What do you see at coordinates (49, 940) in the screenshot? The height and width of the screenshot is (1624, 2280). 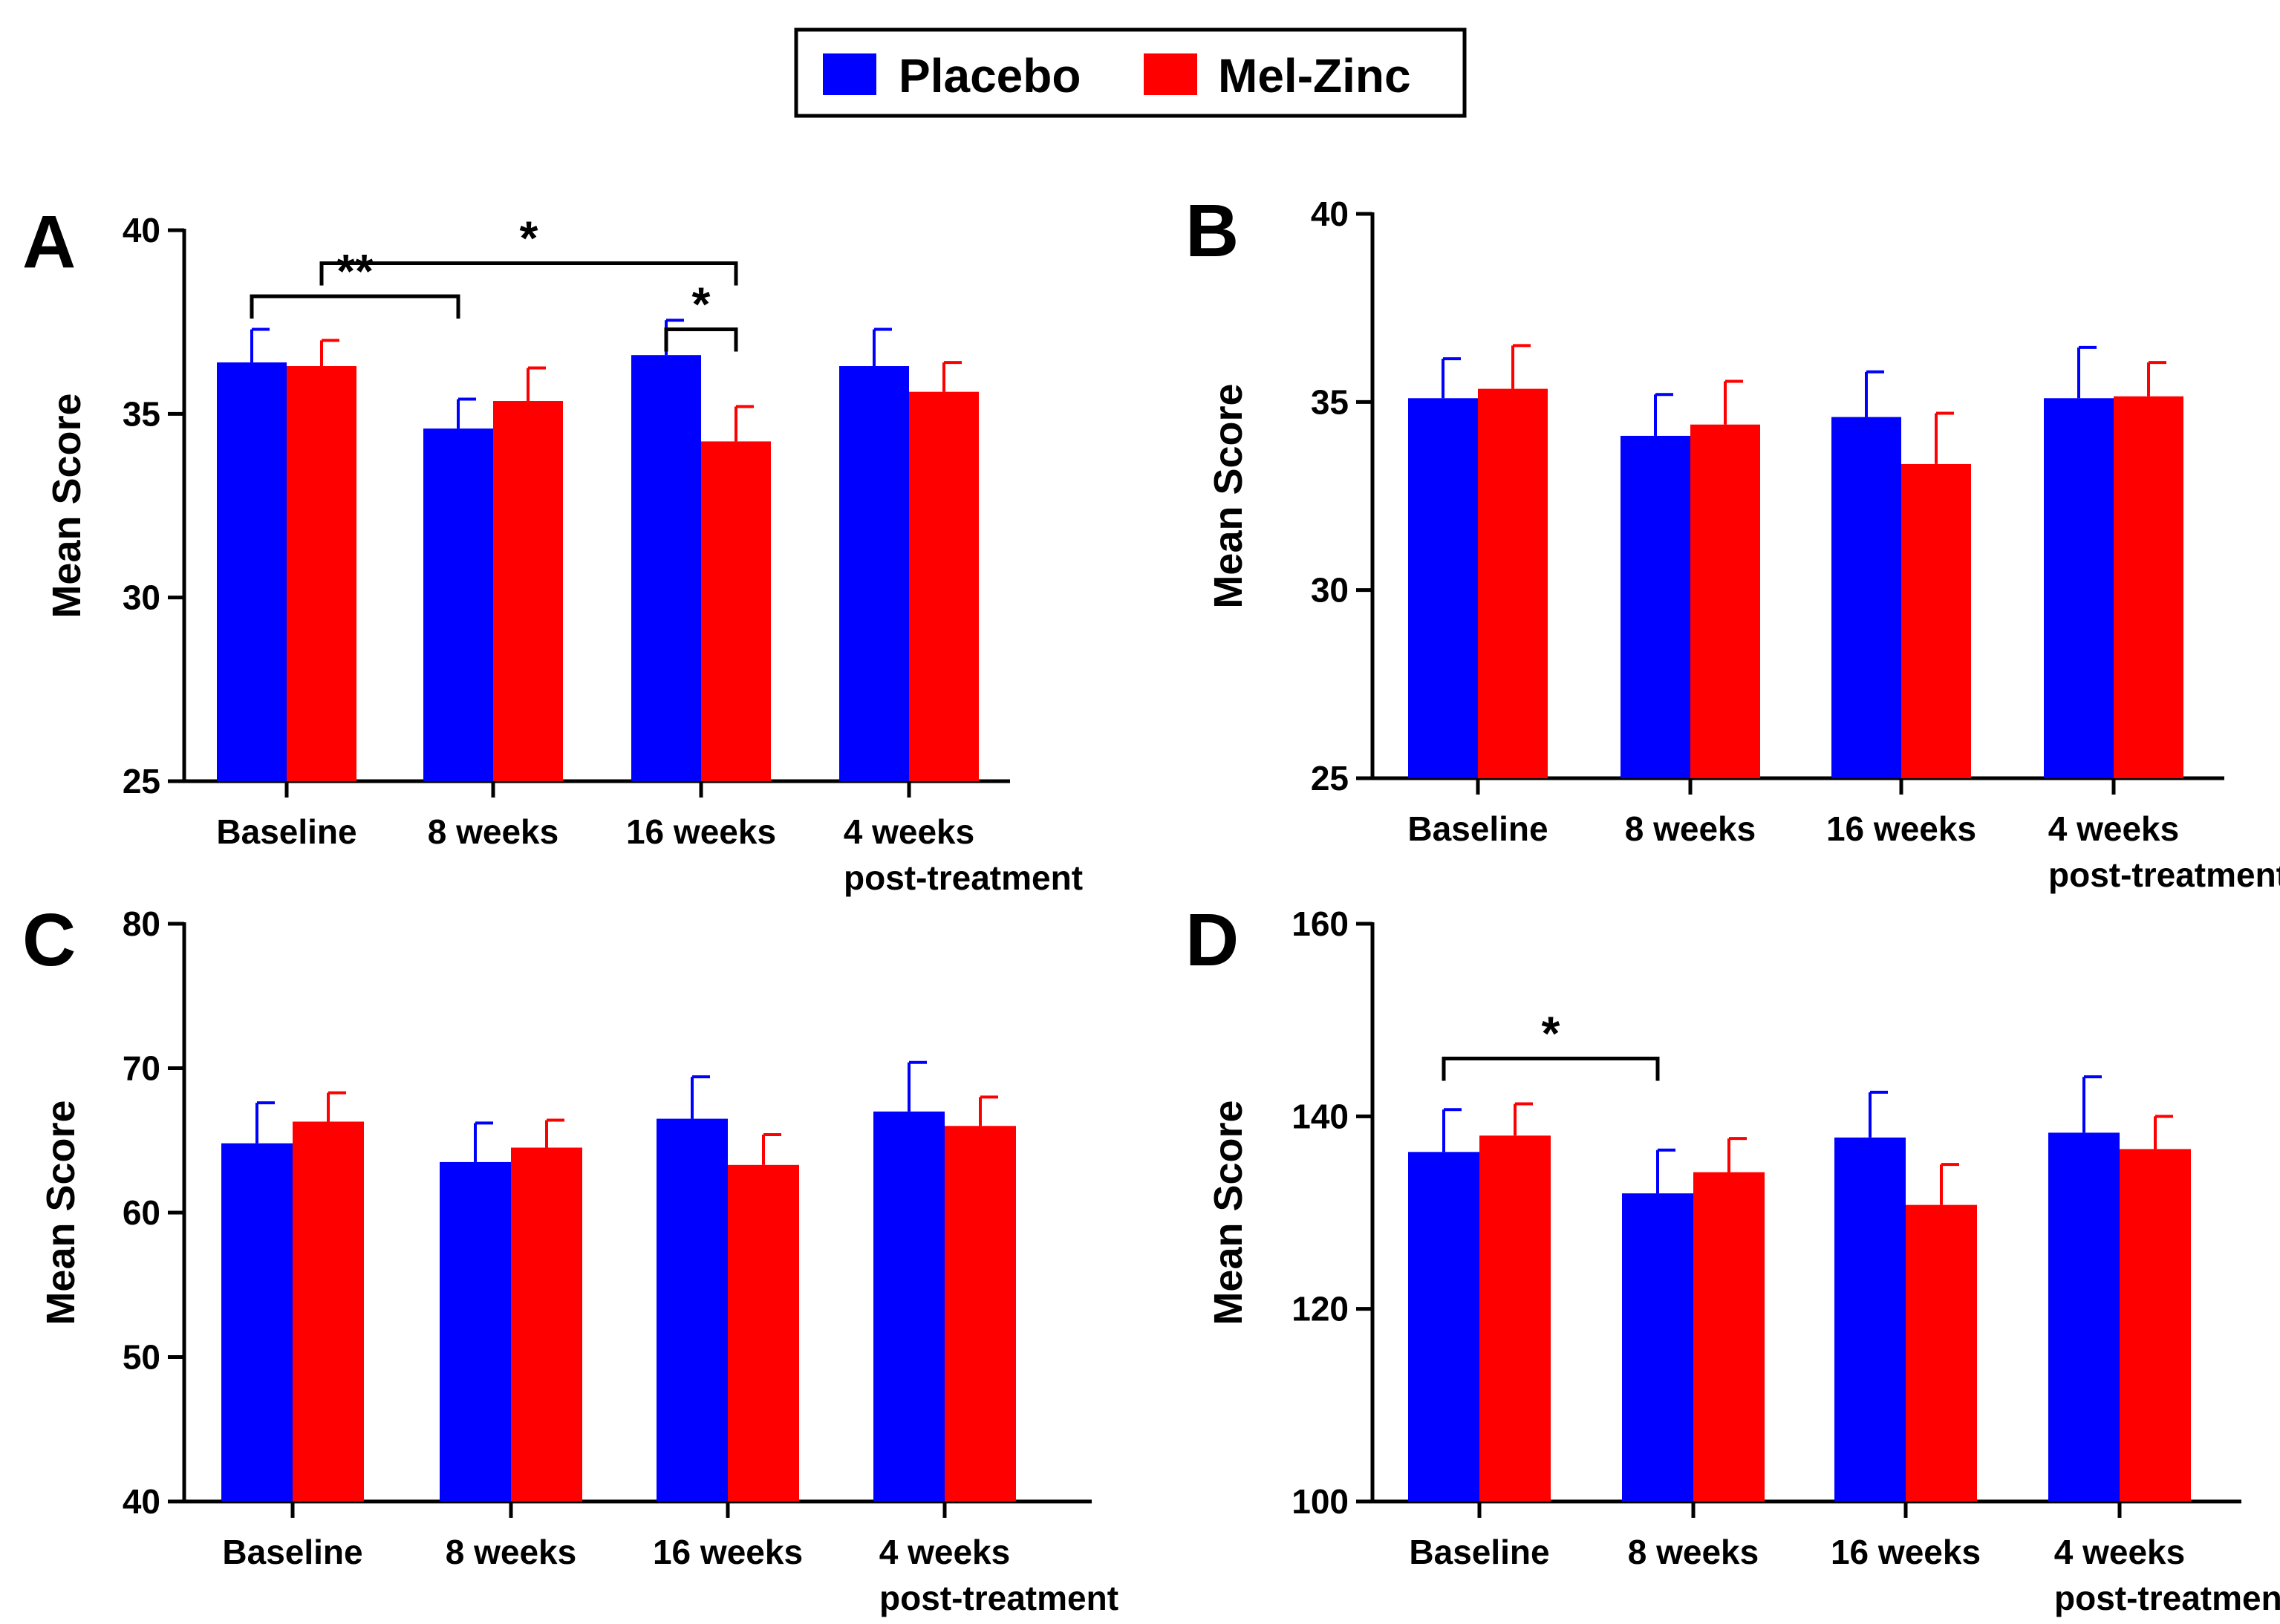 I see `panel-letter: C` at bounding box center [49, 940].